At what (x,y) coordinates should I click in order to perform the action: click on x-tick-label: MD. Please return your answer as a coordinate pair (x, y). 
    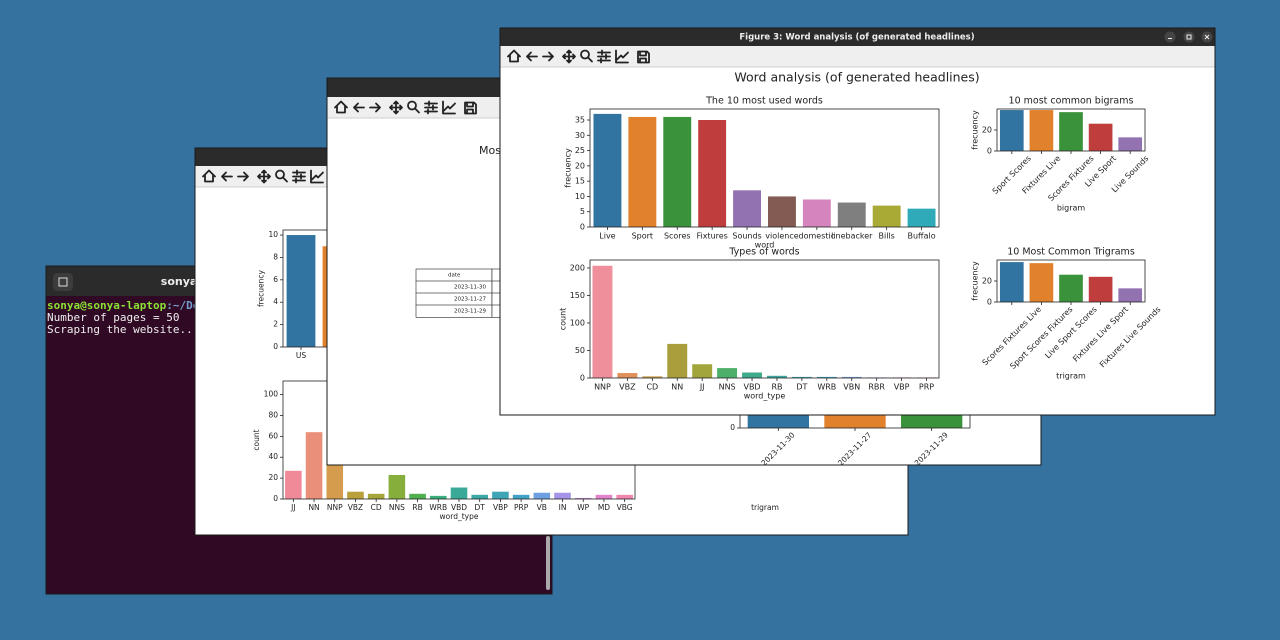
    Looking at the image, I should click on (604, 507).